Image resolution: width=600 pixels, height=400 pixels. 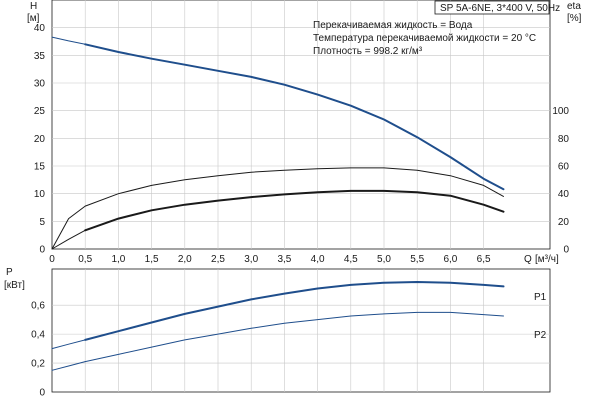 What do you see at coordinates (384, 259) in the screenshot?
I see `x-tick-label: 5,0` at bounding box center [384, 259].